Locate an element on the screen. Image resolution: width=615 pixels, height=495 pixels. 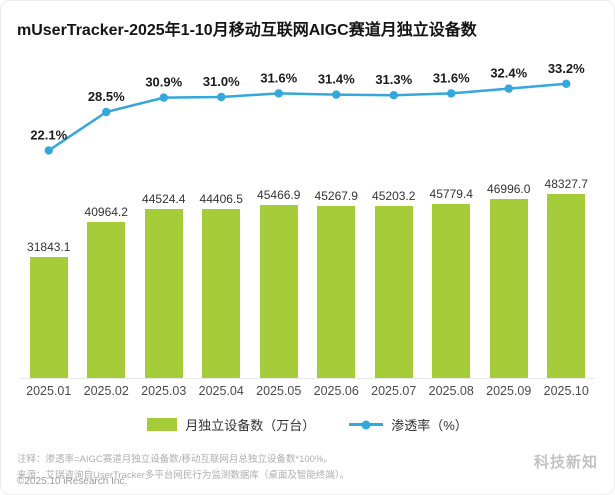
penetration-value-label: 31.0% is located at coordinates (221, 81).